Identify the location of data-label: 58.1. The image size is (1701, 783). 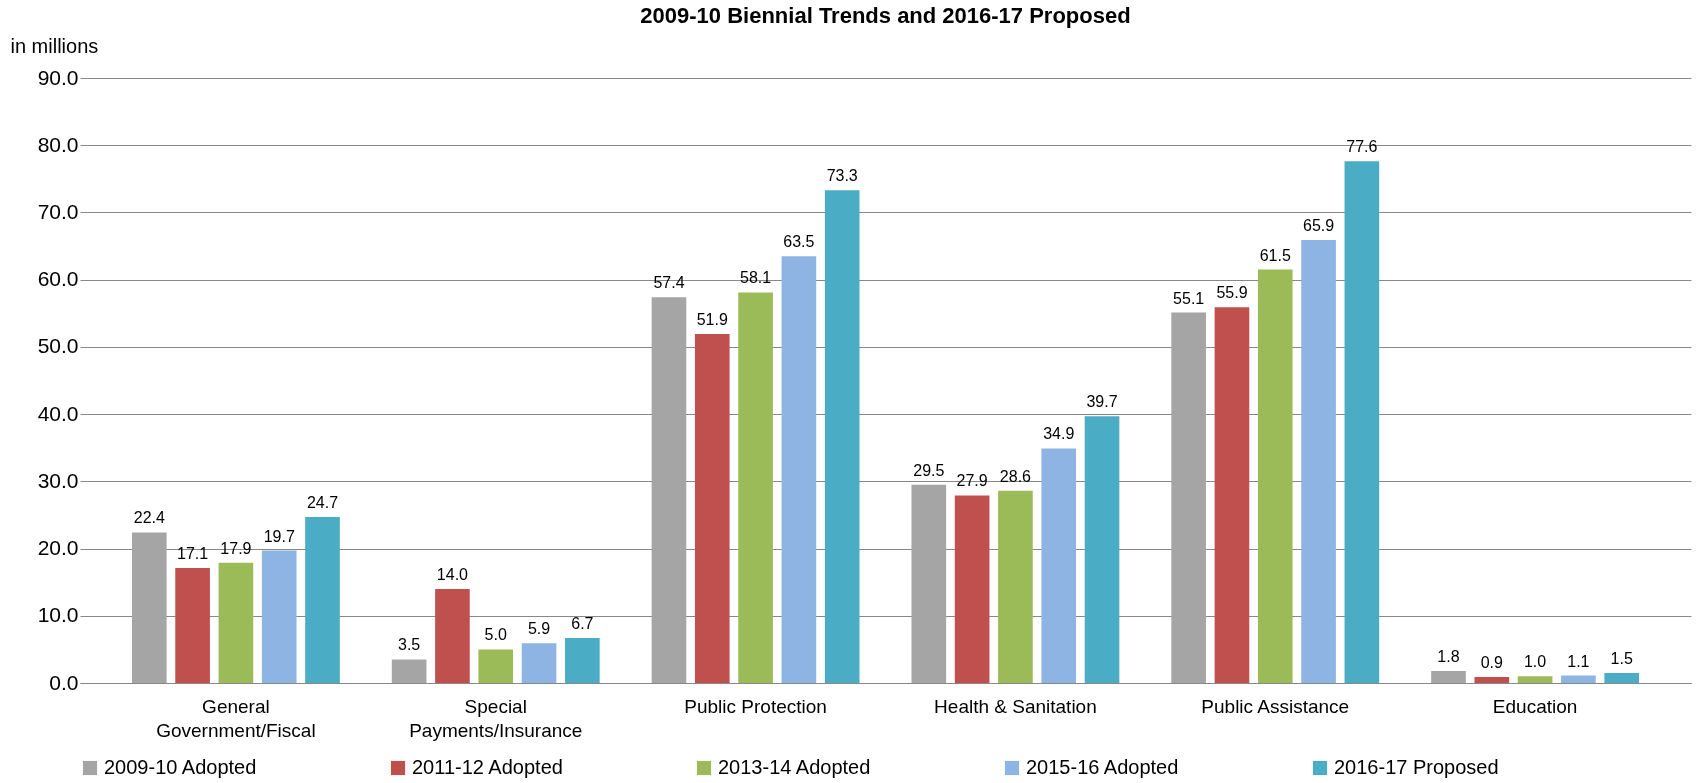
(756, 278).